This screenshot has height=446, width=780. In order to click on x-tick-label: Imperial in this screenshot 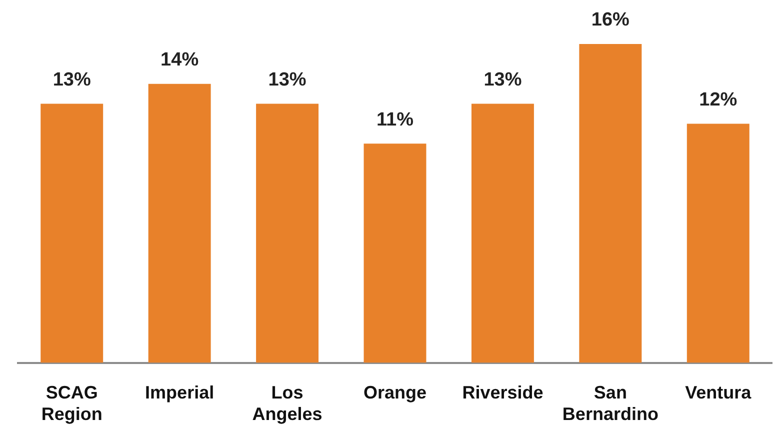, I will do `click(179, 392)`.